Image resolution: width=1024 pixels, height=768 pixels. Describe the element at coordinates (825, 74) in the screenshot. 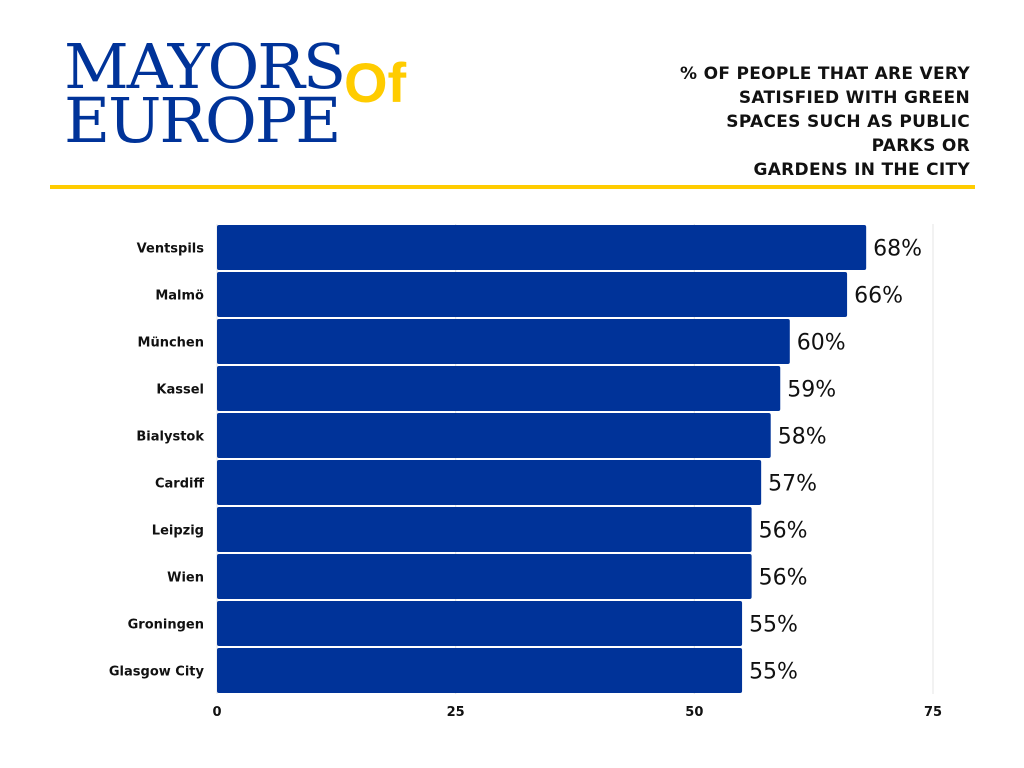

I see `title-line: % OF PEOPLE THAT ARE VERY` at that location.